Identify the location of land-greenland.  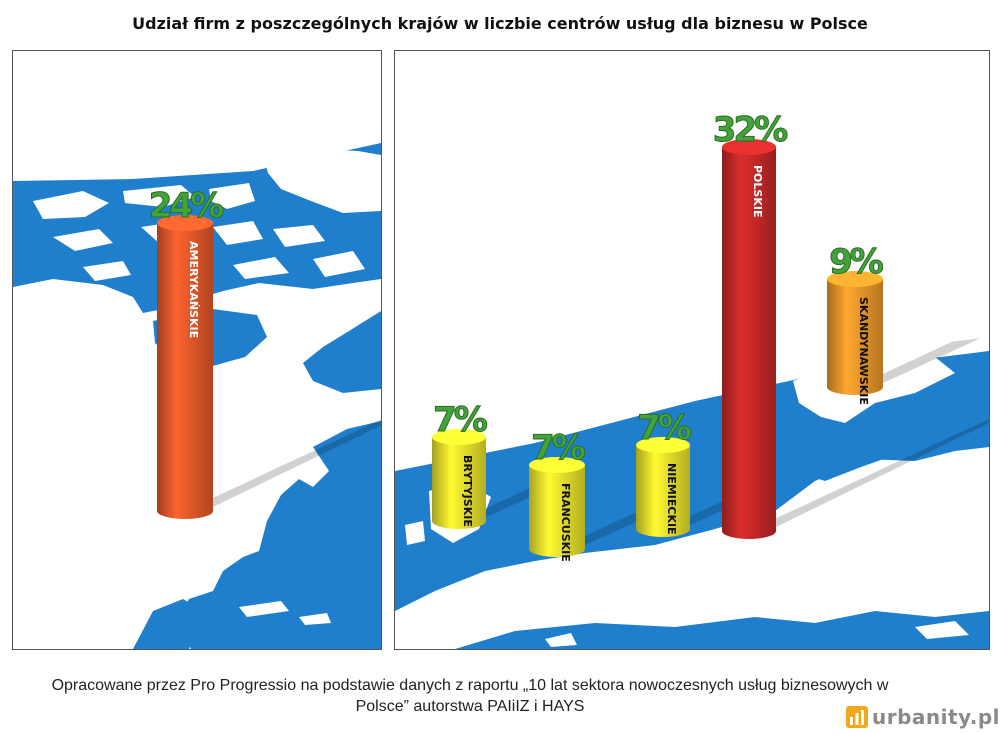
(322, 181).